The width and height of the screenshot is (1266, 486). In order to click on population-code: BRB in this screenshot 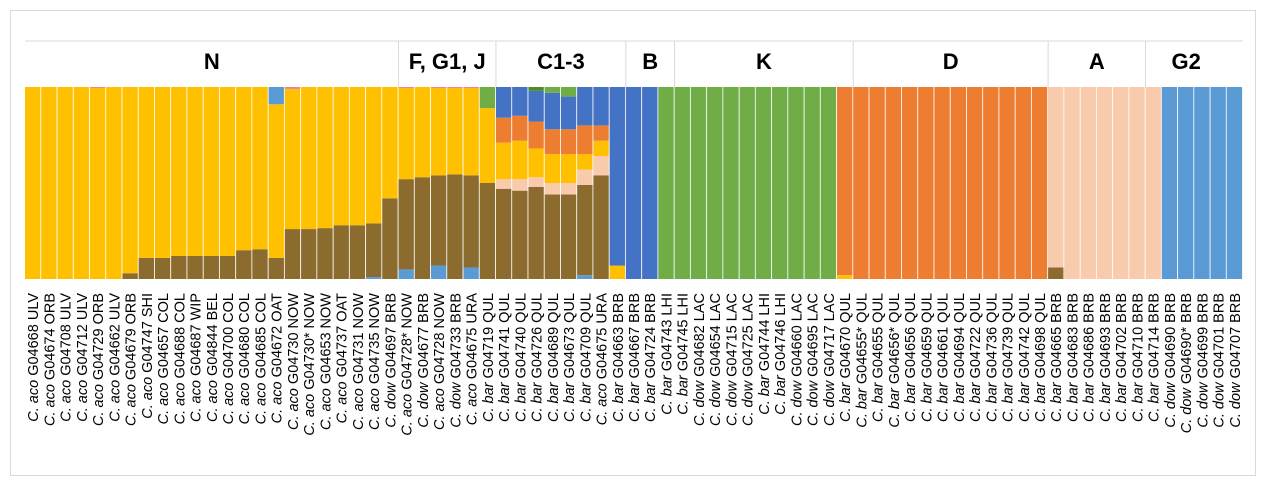, I will do `click(456, 310)`.